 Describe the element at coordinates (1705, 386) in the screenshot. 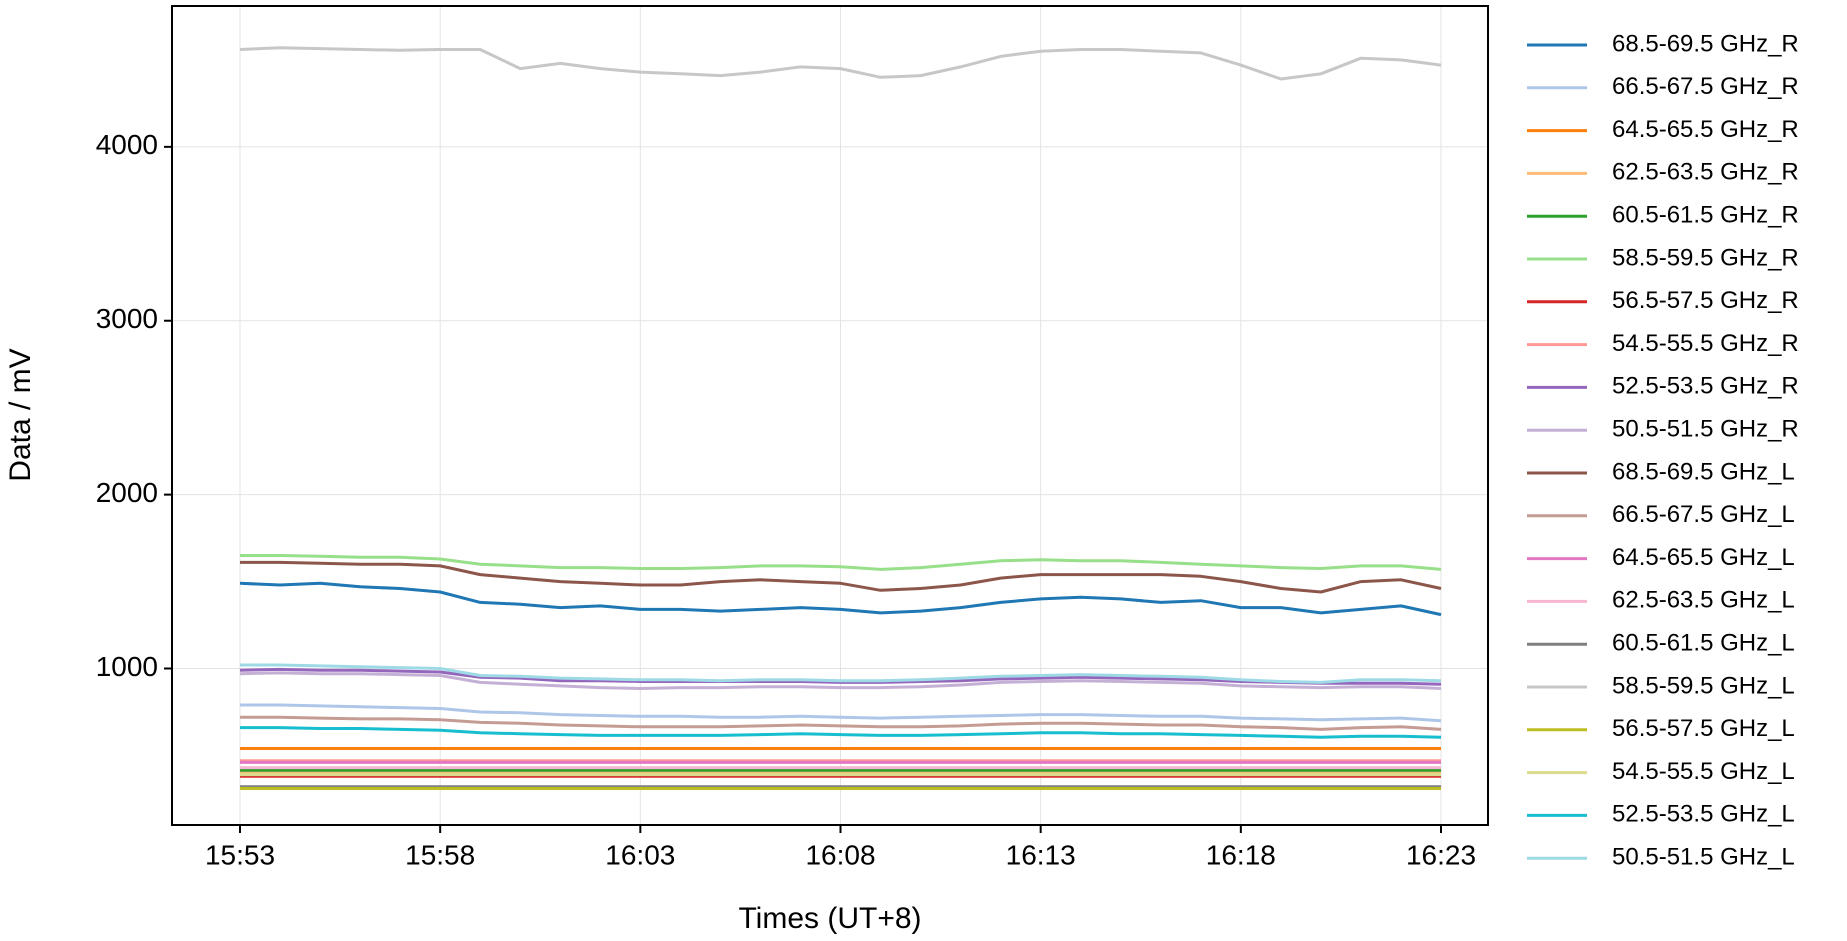

I see `legend-label: 52.5-53.5 GHz_R` at that location.